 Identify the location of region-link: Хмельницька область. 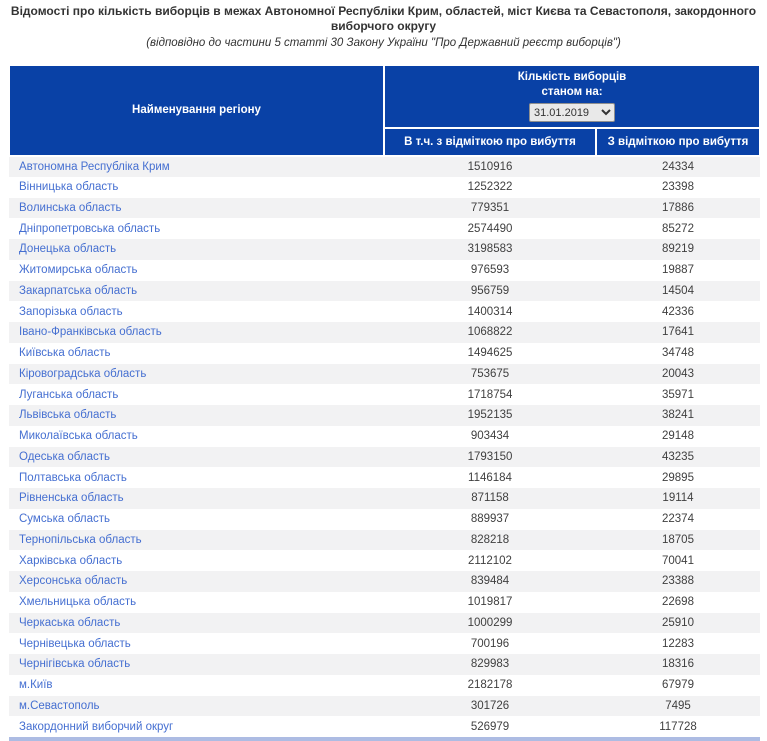
(78, 602).